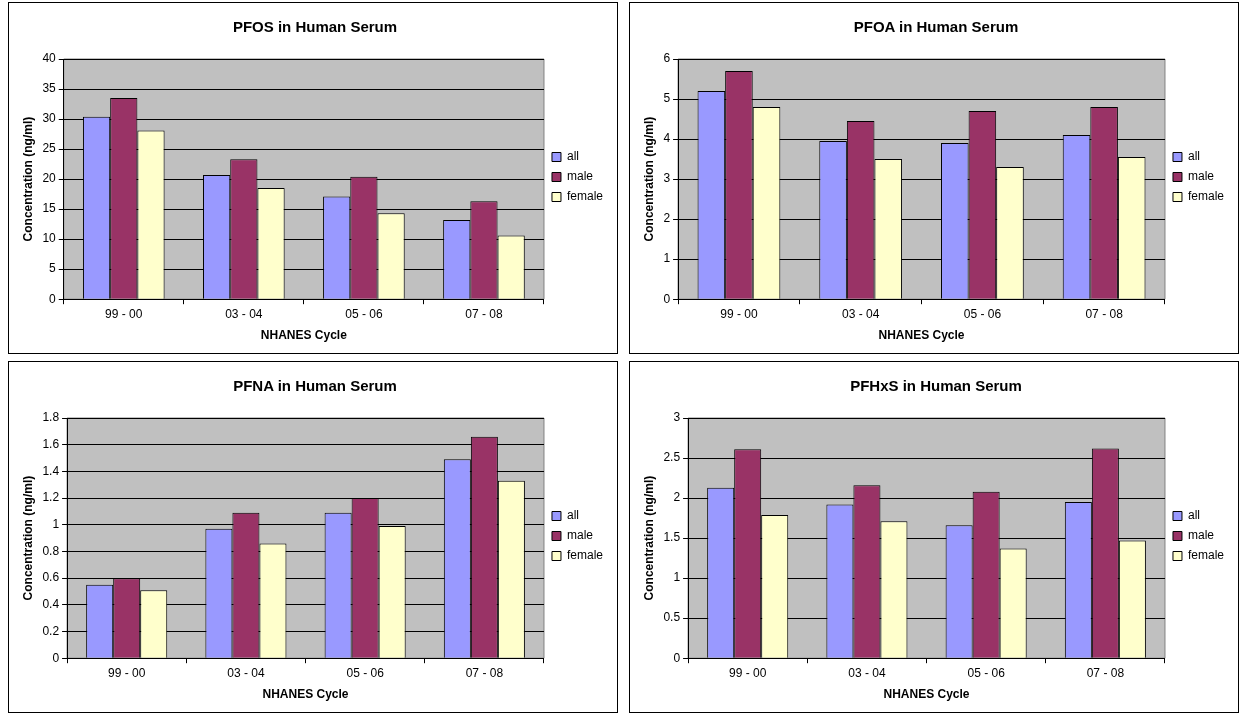  Describe the element at coordinates (667, 138) in the screenshot. I see `y-tick-label: 4` at that location.